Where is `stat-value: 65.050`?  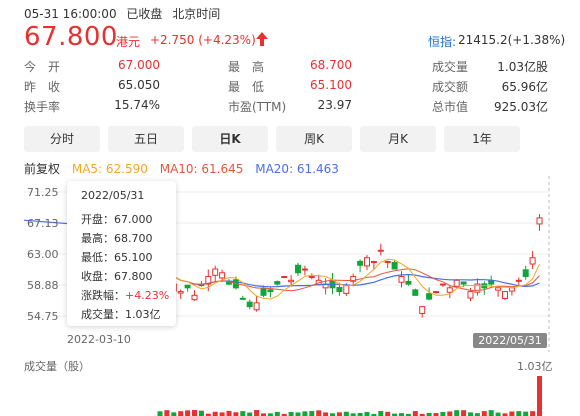
stat-value: 65.050 is located at coordinates (139, 85).